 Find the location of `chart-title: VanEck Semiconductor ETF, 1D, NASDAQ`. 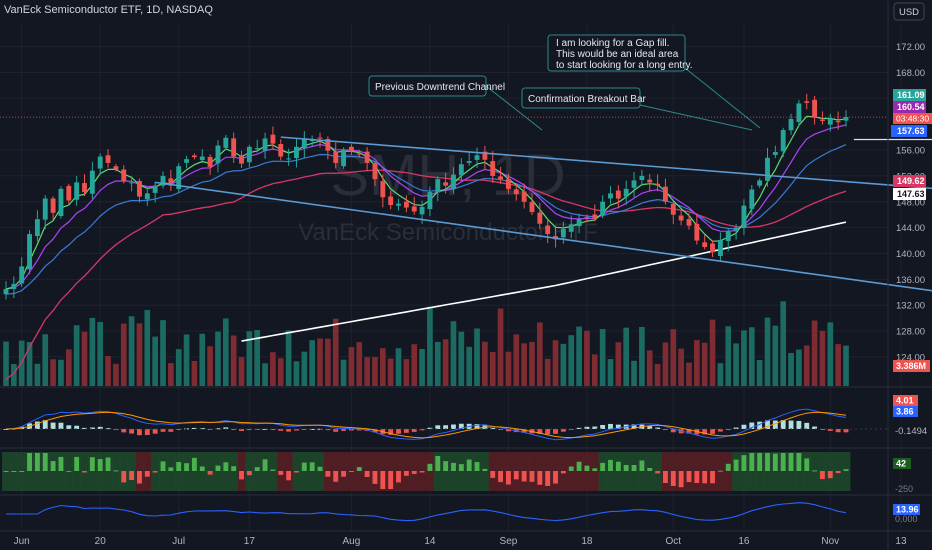

chart-title: VanEck Semiconductor ETF, 1D, NASDAQ is located at coordinates (108, 10).